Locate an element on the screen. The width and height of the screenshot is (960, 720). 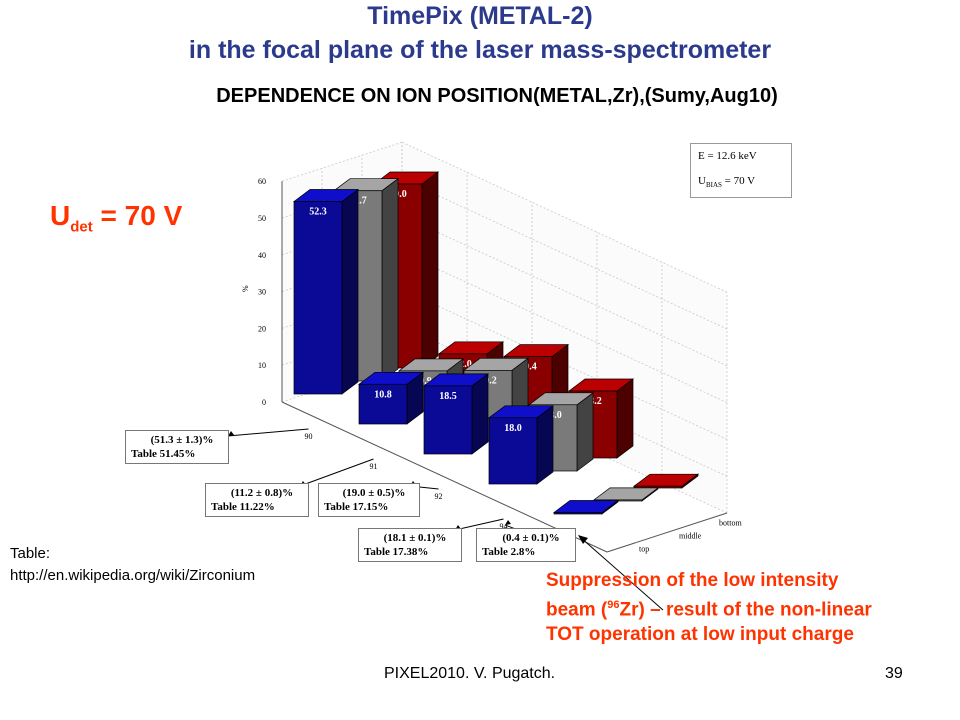
note-arrowhead is located at coordinates (583, 539).